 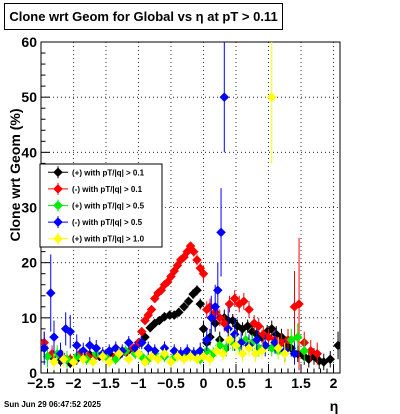 I want to click on legend-label: (-) with pT/|q| > 0.1, so click(x=107, y=189).